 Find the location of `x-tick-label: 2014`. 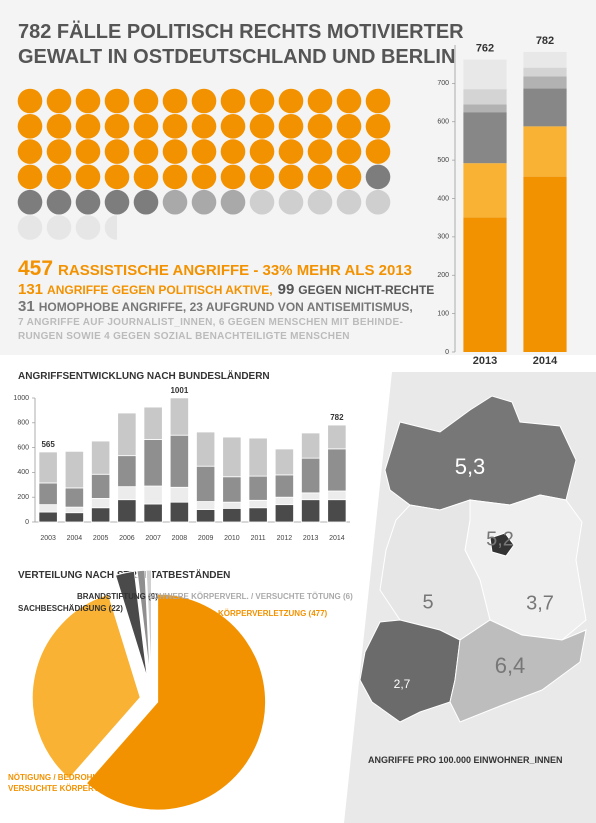

x-tick-label: 2014 is located at coordinates (545, 361).